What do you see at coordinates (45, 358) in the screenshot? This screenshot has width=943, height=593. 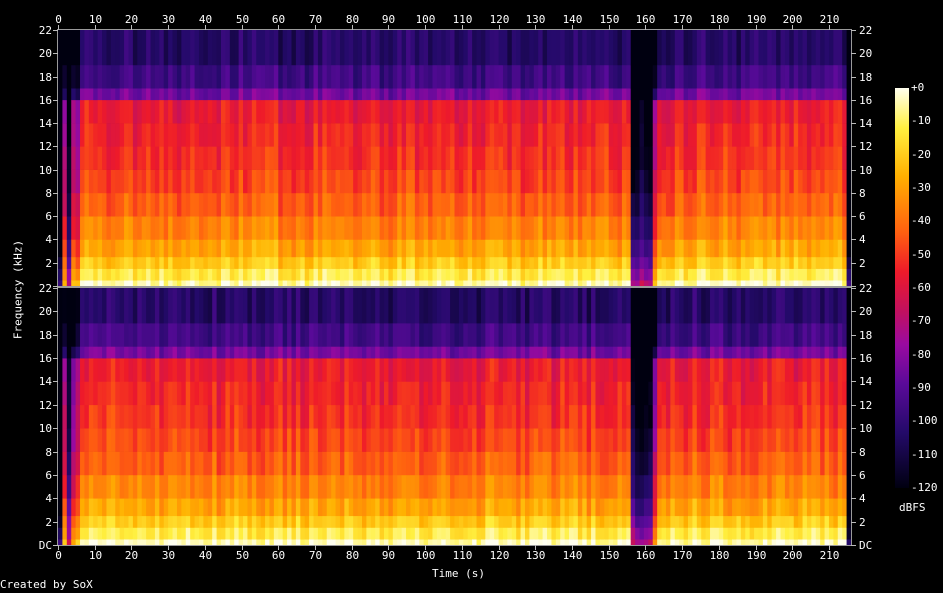 I see `y-tick-label-left: 16` at bounding box center [45, 358].